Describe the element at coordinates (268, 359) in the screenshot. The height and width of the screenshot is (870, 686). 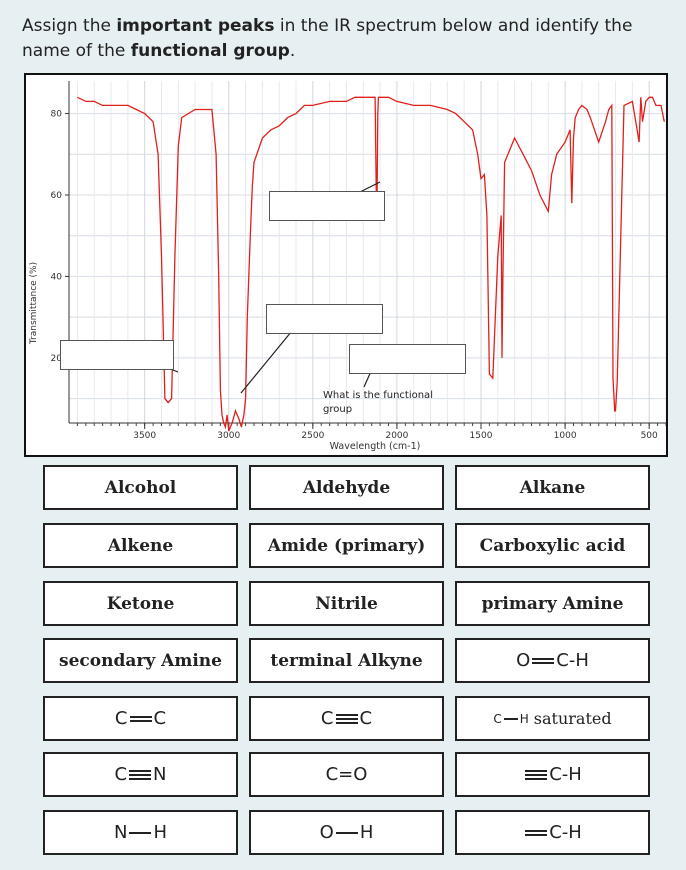
I see `pointer-line` at that location.